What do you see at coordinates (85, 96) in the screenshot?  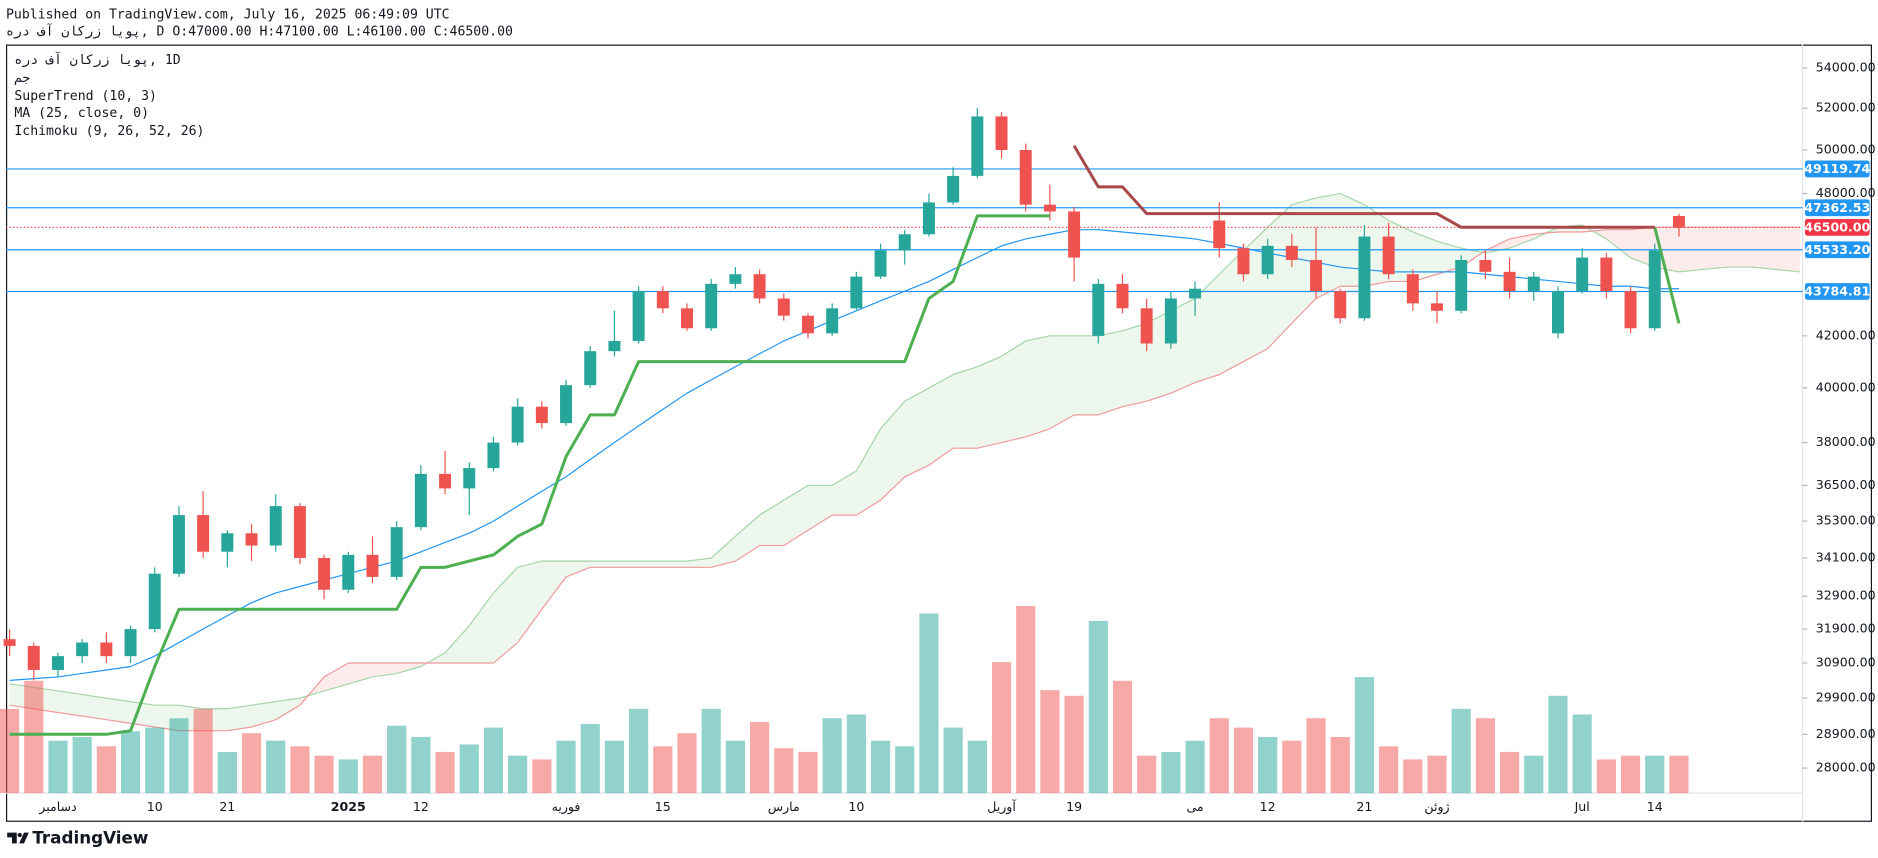 I see `legend-item: SuperTrend (10, 3)` at bounding box center [85, 96].